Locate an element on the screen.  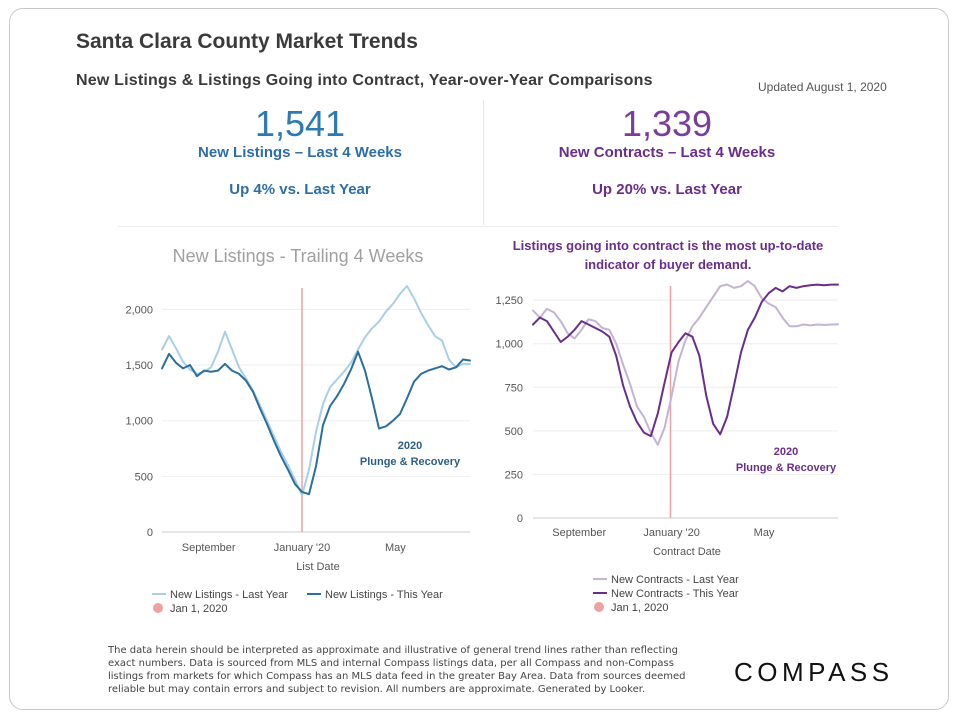
kpi-divider is located at coordinates (483, 162).